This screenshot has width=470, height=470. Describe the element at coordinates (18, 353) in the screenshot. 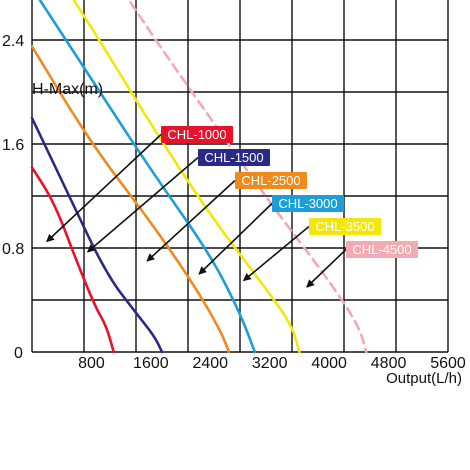

I see `y-tick-label: 0` at that location.